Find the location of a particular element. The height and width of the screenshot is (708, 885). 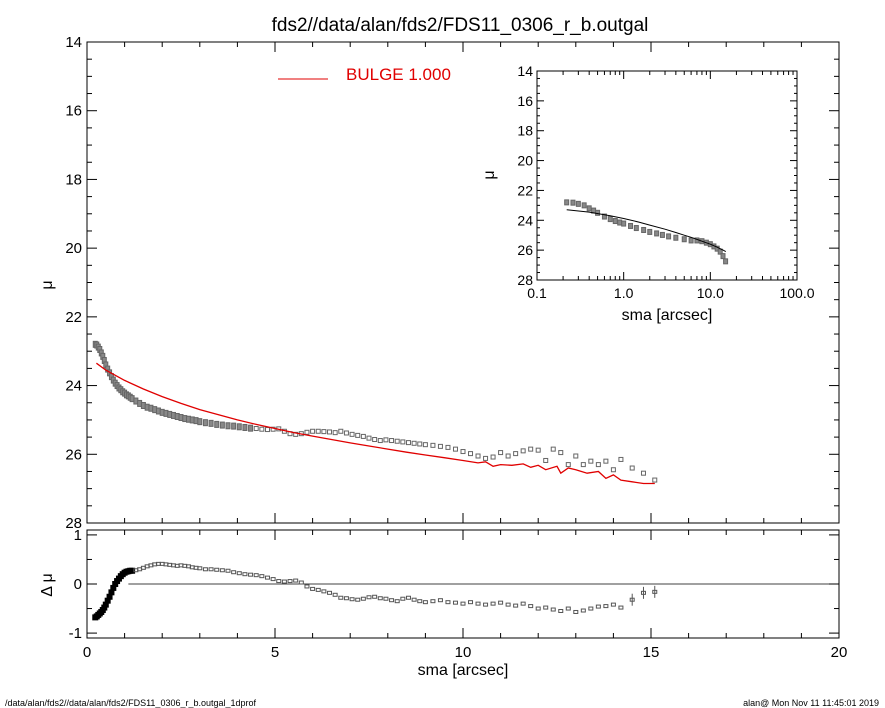

legend-label: BULGE 1.000 is located at coordinates (398, 74).